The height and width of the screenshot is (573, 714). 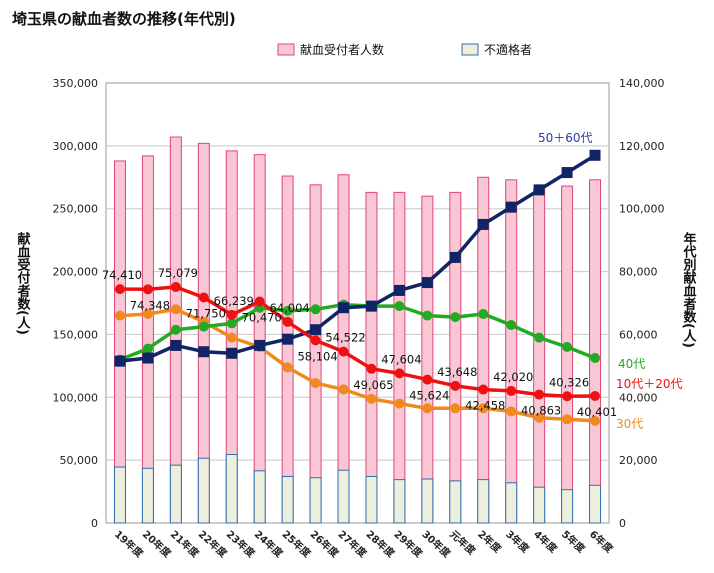 I want to click on x-tick-label: 27年度, so click(x=353, y=544).